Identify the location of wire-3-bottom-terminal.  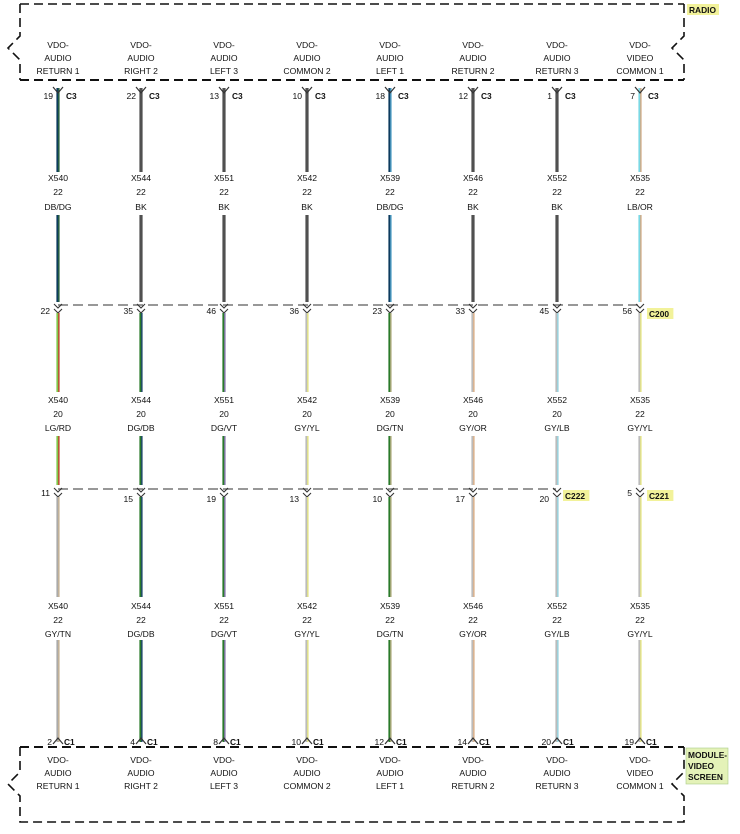
(224, 741).